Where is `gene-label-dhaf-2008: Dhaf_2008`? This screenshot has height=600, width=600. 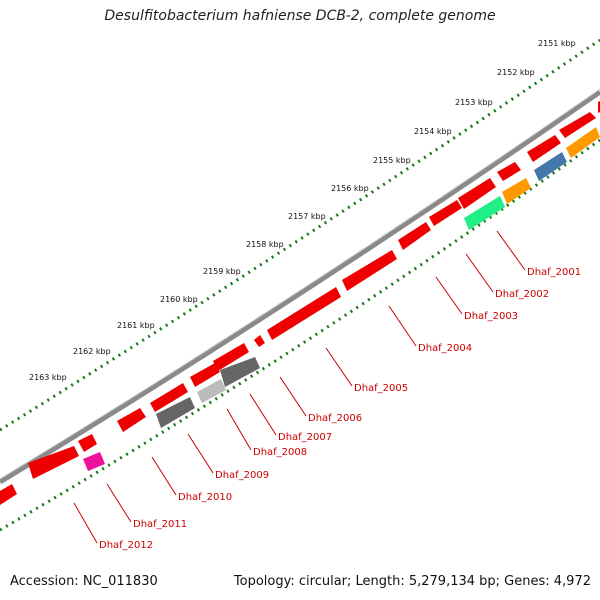
gene-label-dhaf-2008: Dhaf_2008 is located at coordinates (280, 452).